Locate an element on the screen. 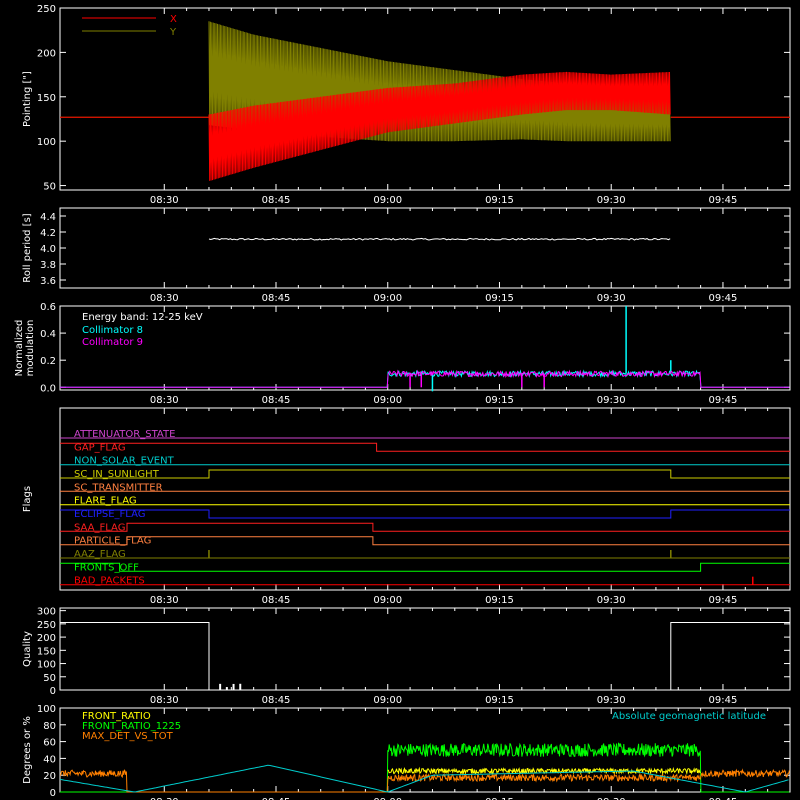 This screenshot has height=800, width=800. y-axis-label: Degrees or % is located at coordinates (27, 750).